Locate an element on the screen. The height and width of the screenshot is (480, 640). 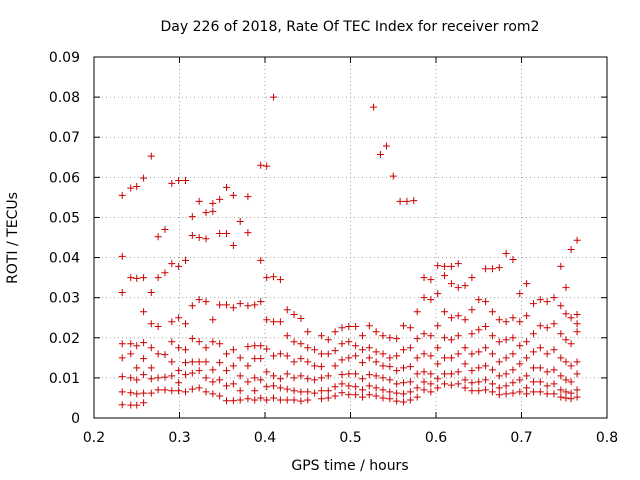
y-tick-label: 0.01 is located at coordinates (64, 379).